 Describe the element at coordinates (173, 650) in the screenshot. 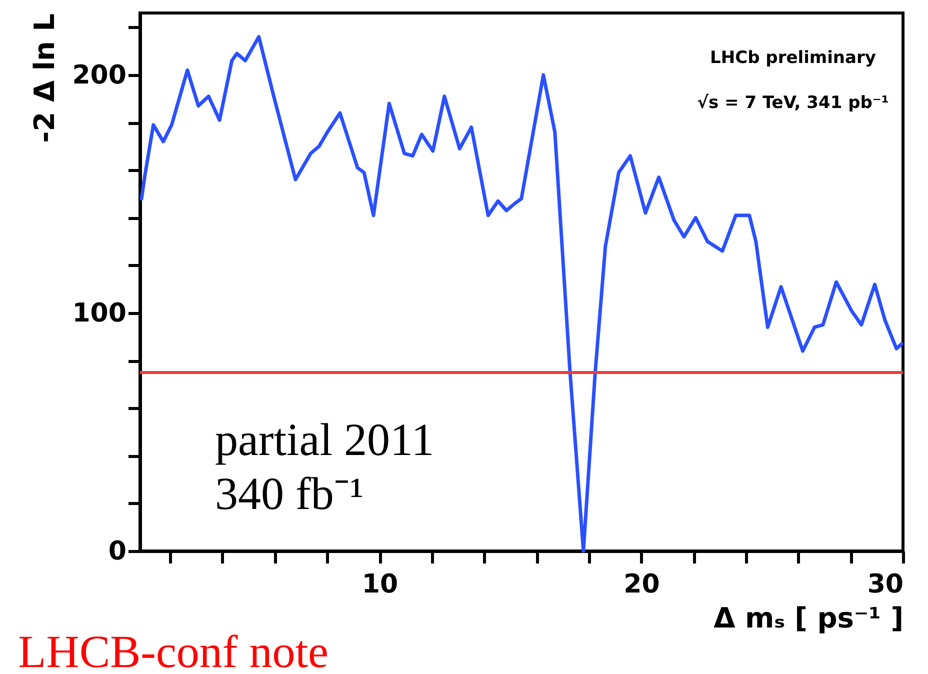

I see `text: LHCB-conf note` at that location.